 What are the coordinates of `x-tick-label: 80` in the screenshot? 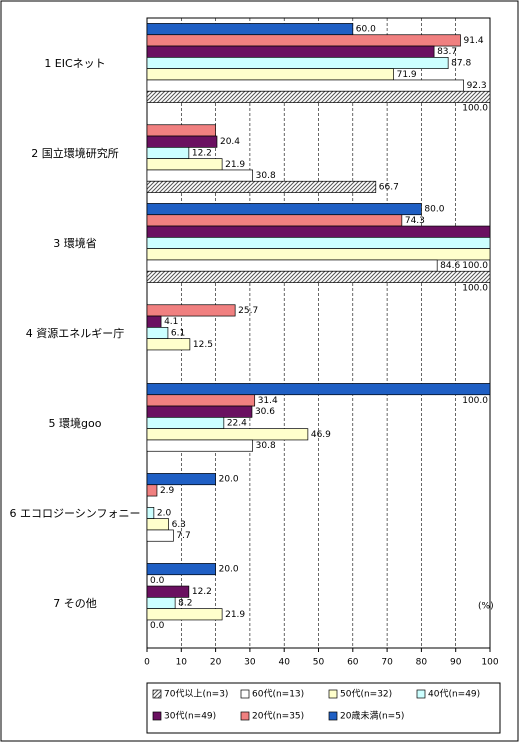 It's located at (422, 663).